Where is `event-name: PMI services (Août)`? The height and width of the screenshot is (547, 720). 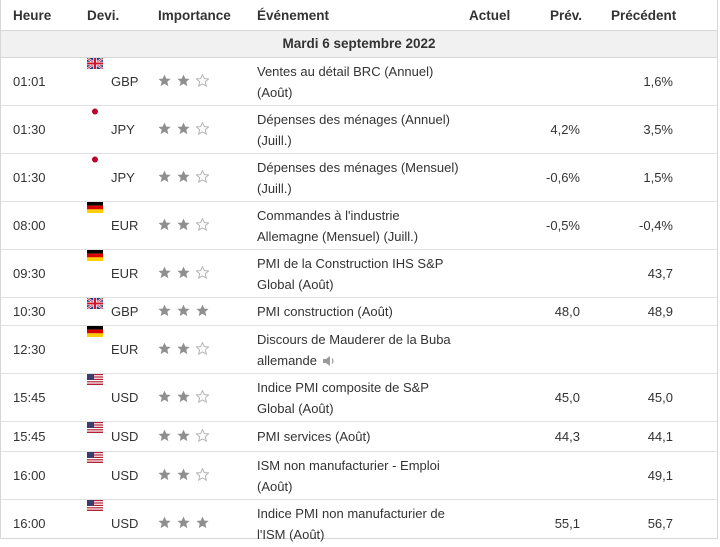
event-name: PMI services (Août) is located at coordinates (359, 436).